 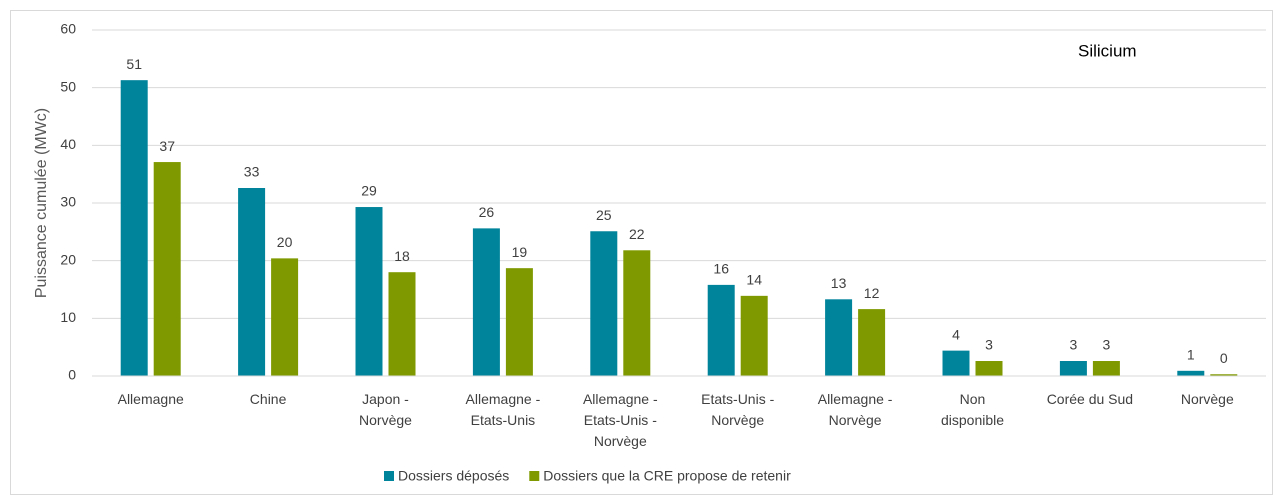 I want to click on x-tick-label: Allemagne -Etats-Unis -Norvège, so click(x=620, y=420).